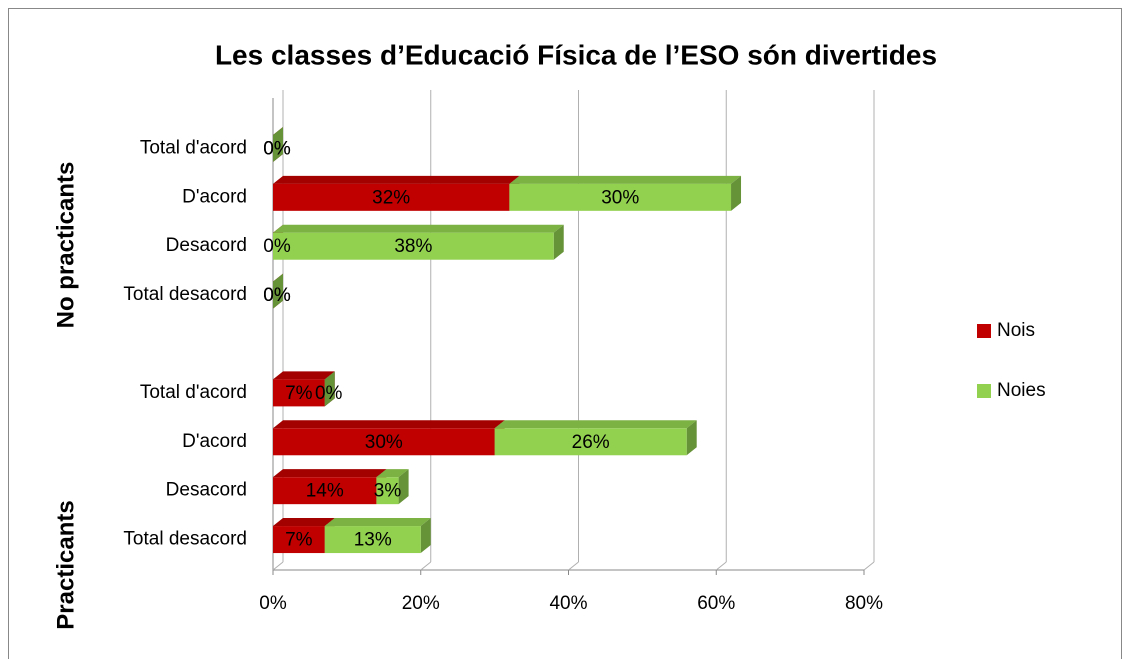 This screenshot has height=659, width=1131. Describe the element at coordinates (1016, 330) in the screenshot. I see `legend-label: Nois` at that location.